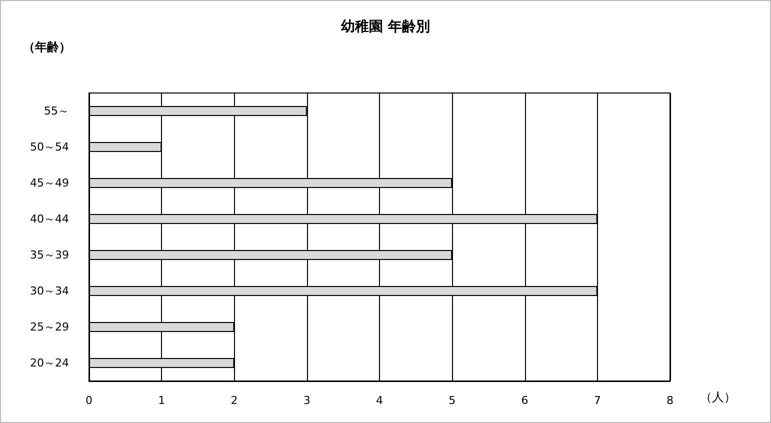 This screenshot has width=771, height=423. I want to click on y-tick-label: 50～54, so click(49, 147).